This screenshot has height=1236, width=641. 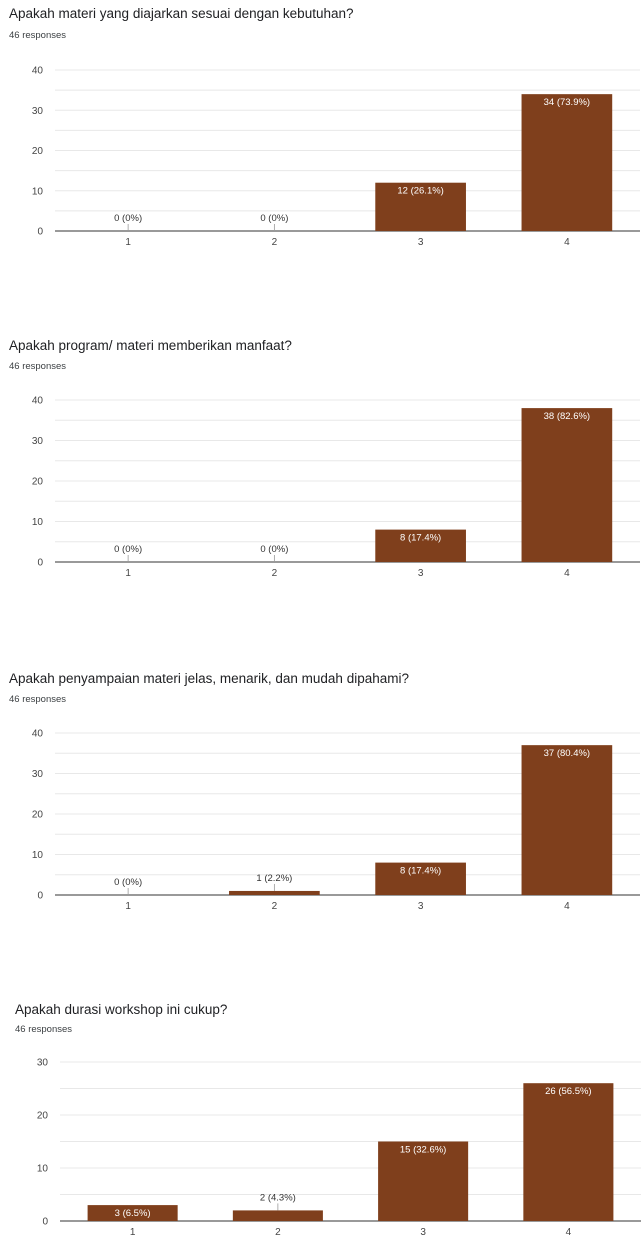 I want to click on data-label: 37 (80.4%), so click(x=567, y=753).